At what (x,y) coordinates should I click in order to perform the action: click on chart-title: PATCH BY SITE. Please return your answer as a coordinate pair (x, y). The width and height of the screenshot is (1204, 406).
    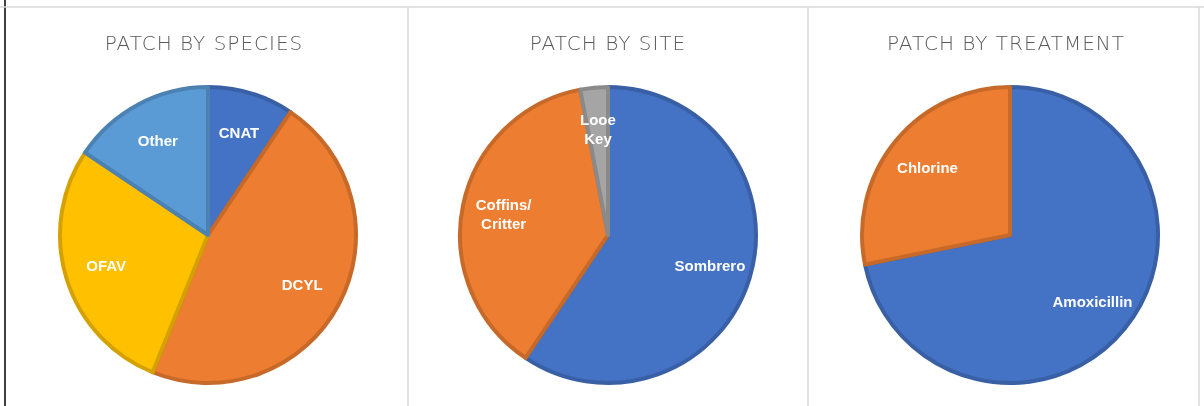
    Looking at the image, I should click on (608, 43).